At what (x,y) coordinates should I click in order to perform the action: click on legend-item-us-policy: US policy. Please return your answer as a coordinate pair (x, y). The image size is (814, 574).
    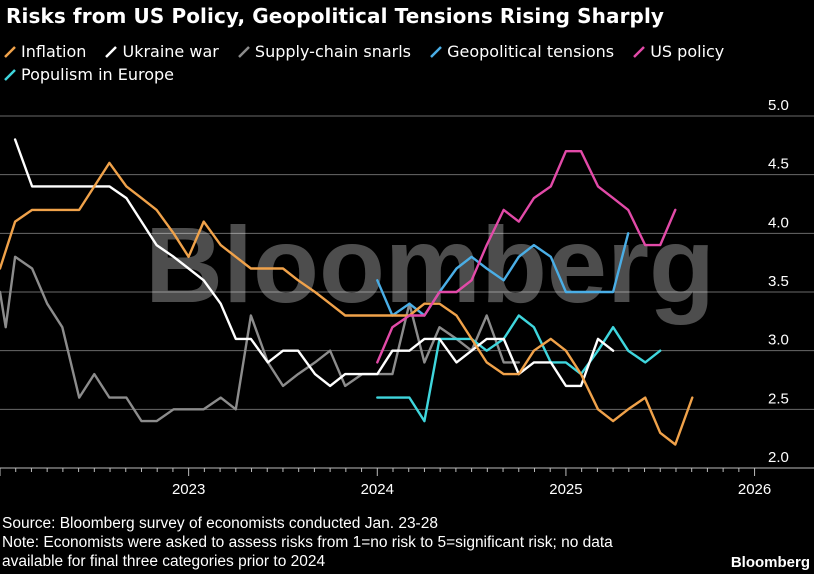
    Looking at the image, I should click on (678, 51).